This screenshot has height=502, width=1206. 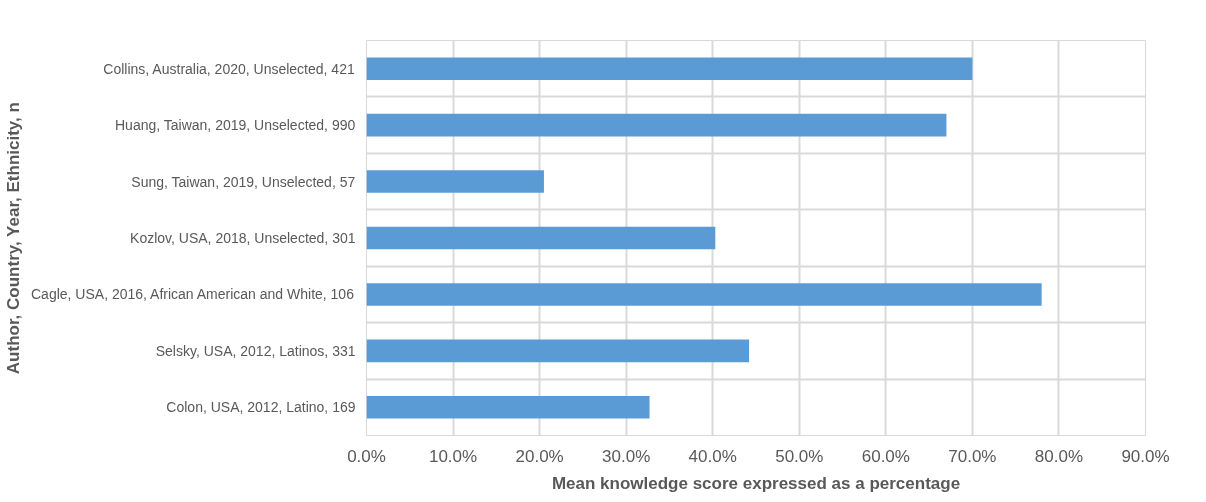 What do you see at coordinates (243, 181) in the screenshot?
I see `y-tick-label: Sung, Taiwan, 2019, Unselected, 57` at bounding box center [243, 181].